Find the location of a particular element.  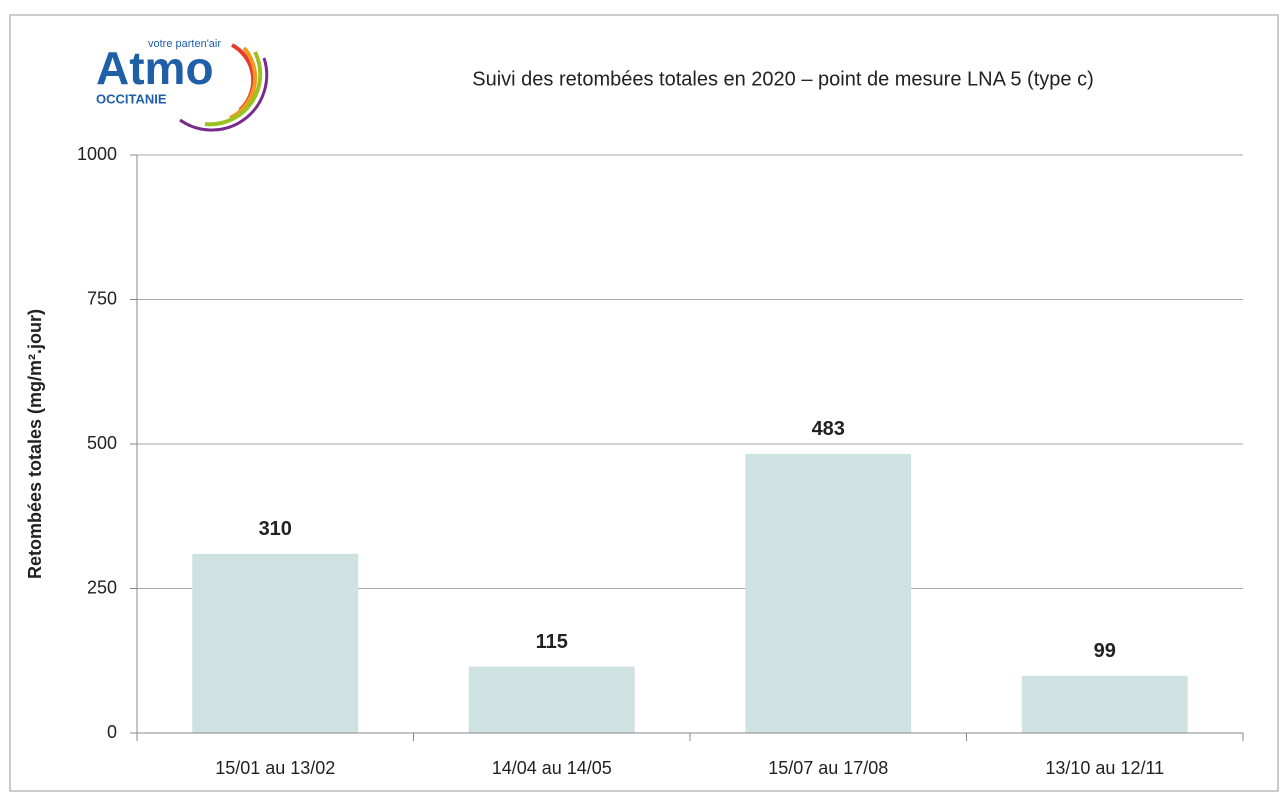

y-tick-label: 1000 is located at coordinates (97, 154).